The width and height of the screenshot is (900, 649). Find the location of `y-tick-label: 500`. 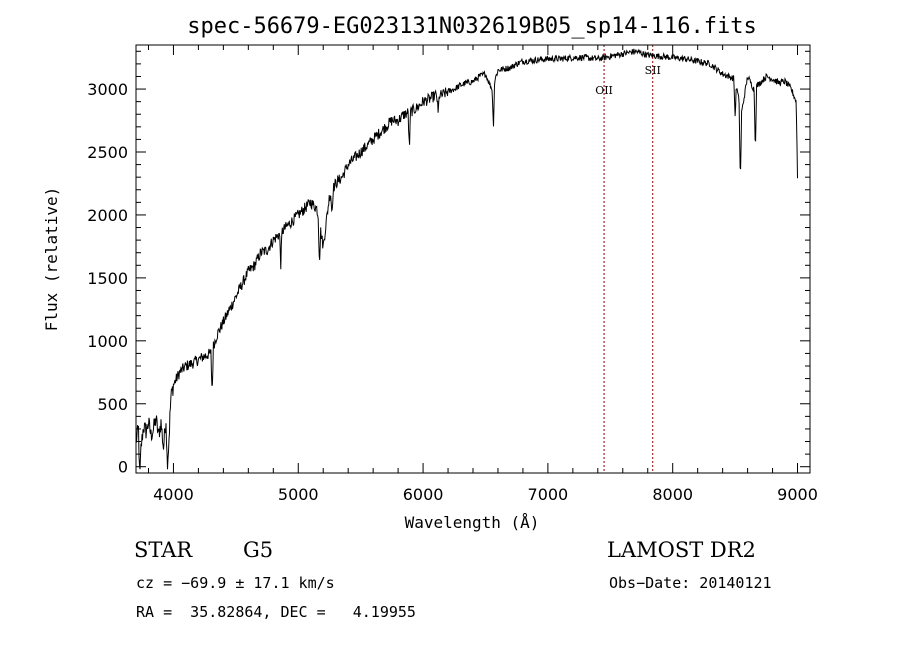

y-tick-label: 500 is located at coordinates (112, 404).